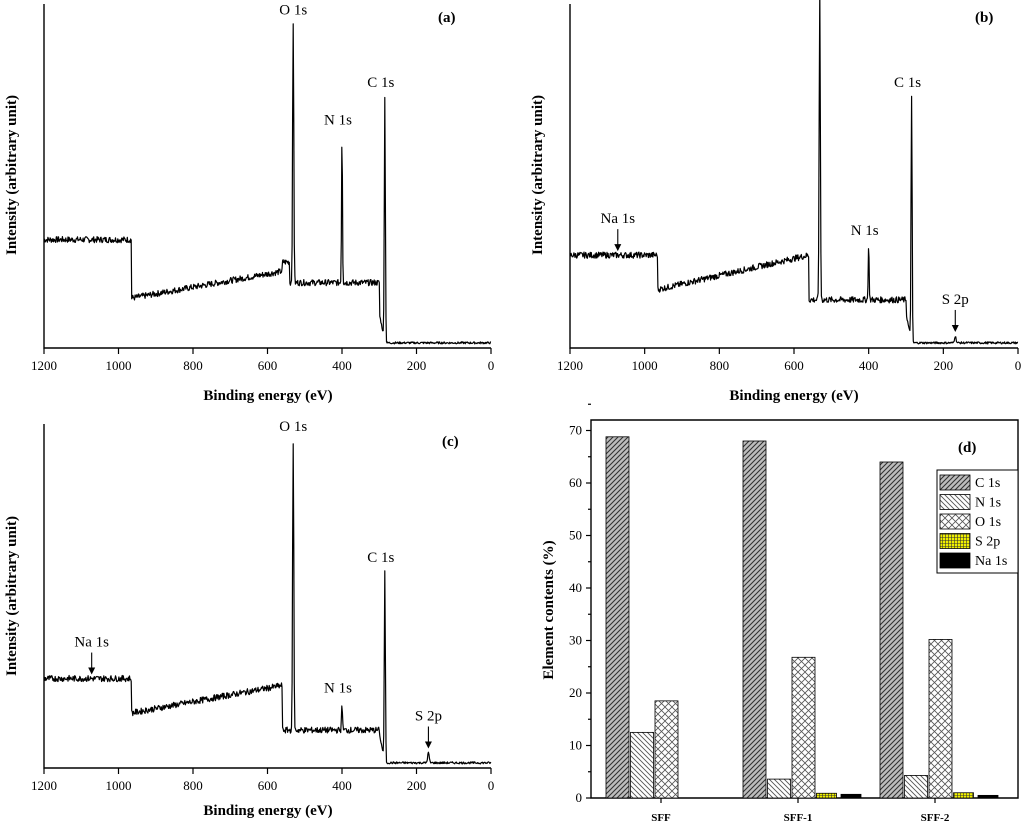 The height and width of the screenshot is (823, 1024). Describe the element at coordinates (12, 175) in the screenshot. I see `panel-a-y-axis-label: Intensity (arbitrary unit)` at that location.